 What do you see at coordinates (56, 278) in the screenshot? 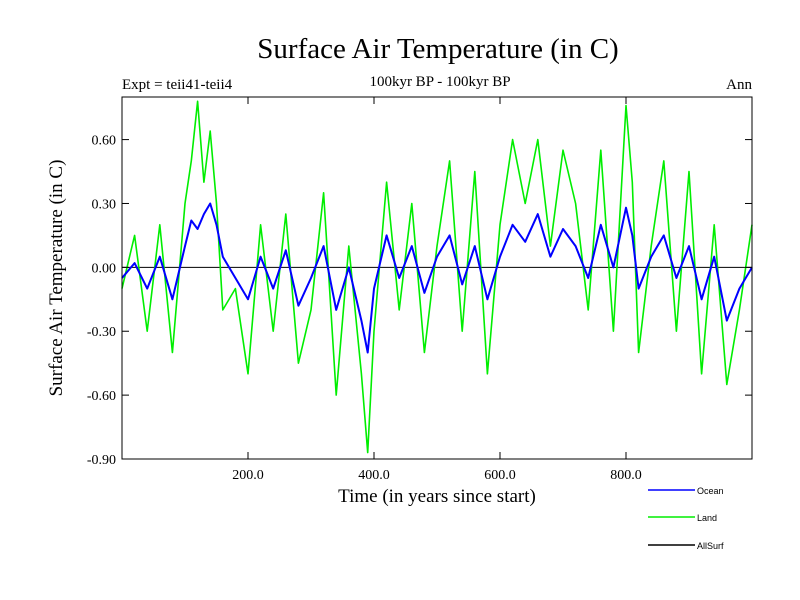
I see `y-axis-label: Surface Air Temperature (in C)` at bounding box center [56, 278].